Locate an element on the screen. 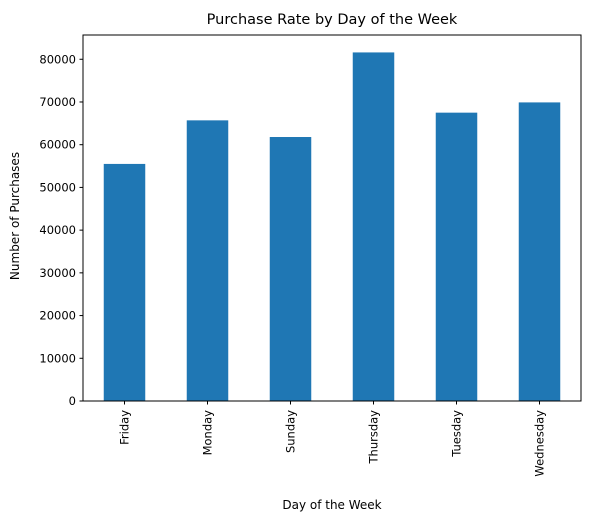  x-tick-label: Tuesday is located at coordinates (457, 434).